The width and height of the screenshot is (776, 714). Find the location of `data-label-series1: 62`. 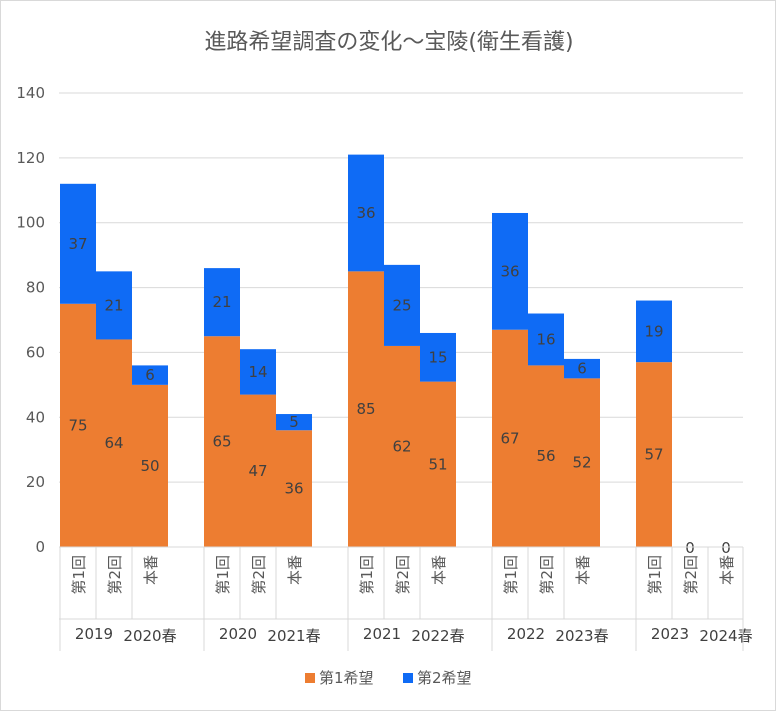

data-label-series1: 62 is located at coordinates (401, 446).